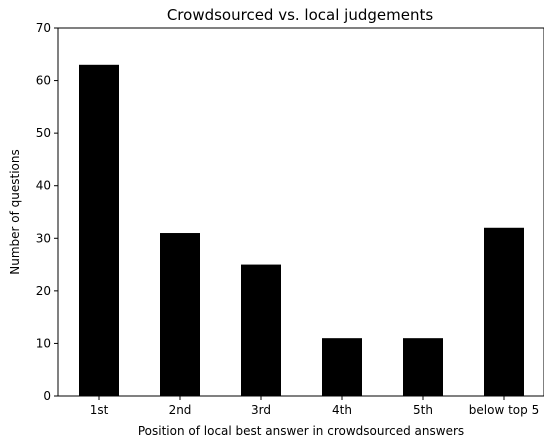 This screenshot has width=544, height=441. I want to click on y-tick-label: 40, so click(43, 186).